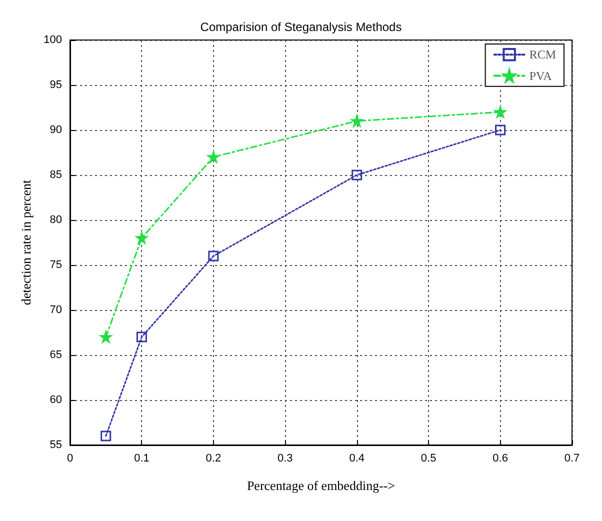  I want to click on y-tick-label: 55, so click(56, 445).